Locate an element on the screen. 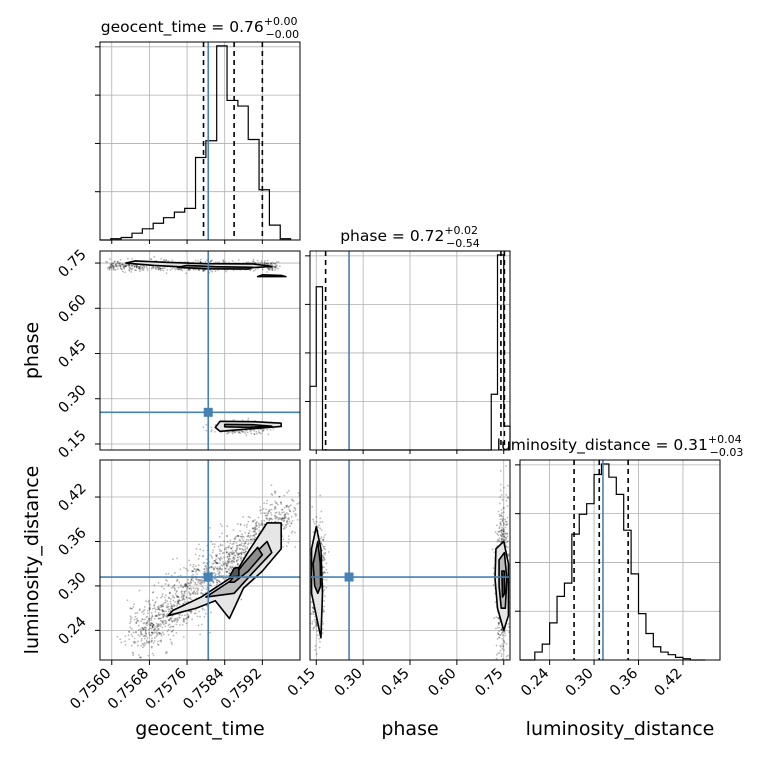  axis-label-y-luminosity_distance: luminosity_distance is located at coordinates (32, 560).